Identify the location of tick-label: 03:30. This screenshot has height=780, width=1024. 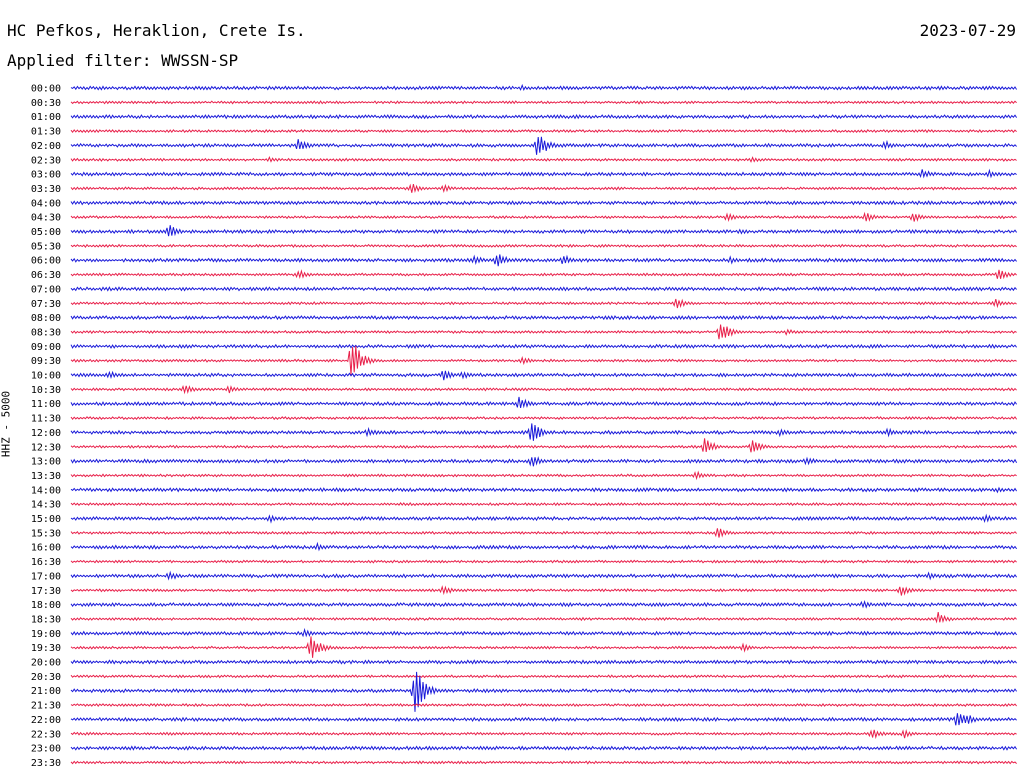
(46, 189).